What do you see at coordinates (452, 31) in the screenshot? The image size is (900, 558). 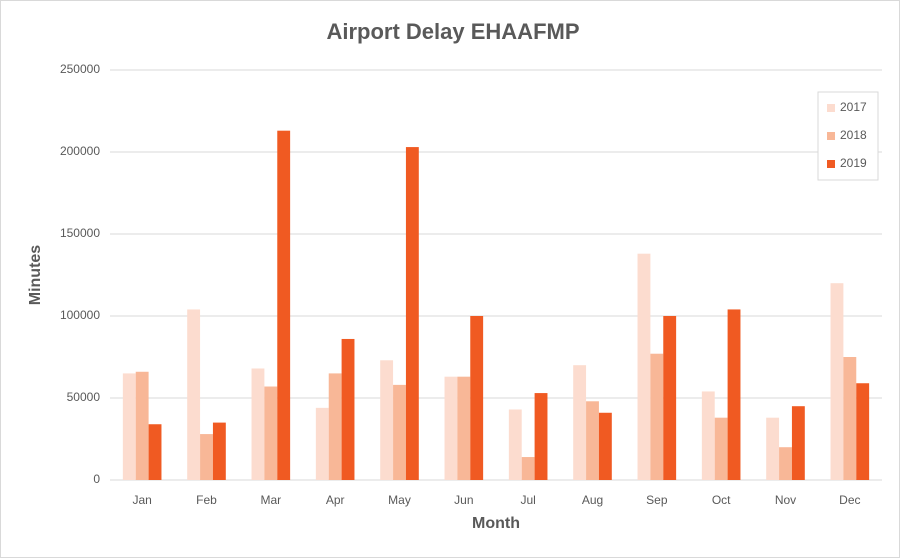 I see `chart-title: Airport Delay EHAAFMP` at bounding box center [452, 31].